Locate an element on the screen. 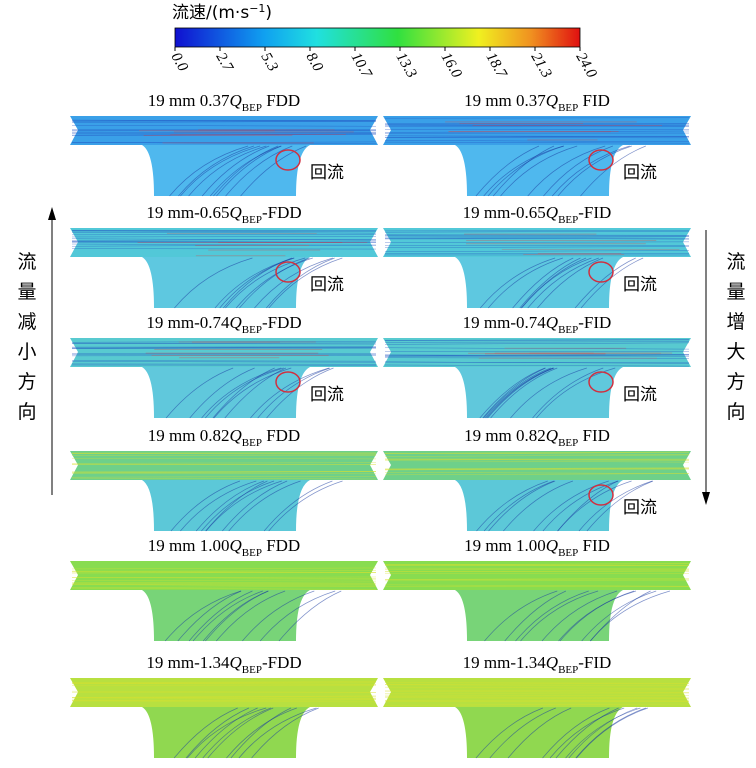 This screenshot has width=756, height=768. colorbar-tick-label: 2.7 is located at coordinates (225, 63).